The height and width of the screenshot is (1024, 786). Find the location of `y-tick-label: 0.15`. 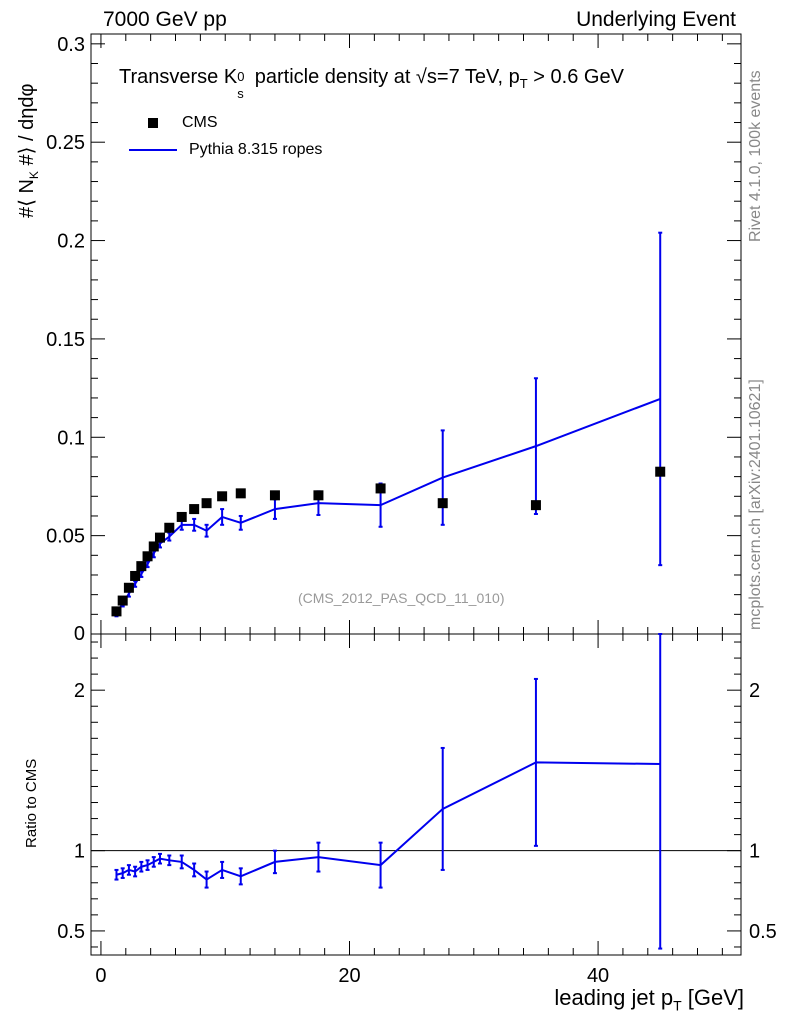

y-tick-label: 0.15 is located at coordinates (65, 340).